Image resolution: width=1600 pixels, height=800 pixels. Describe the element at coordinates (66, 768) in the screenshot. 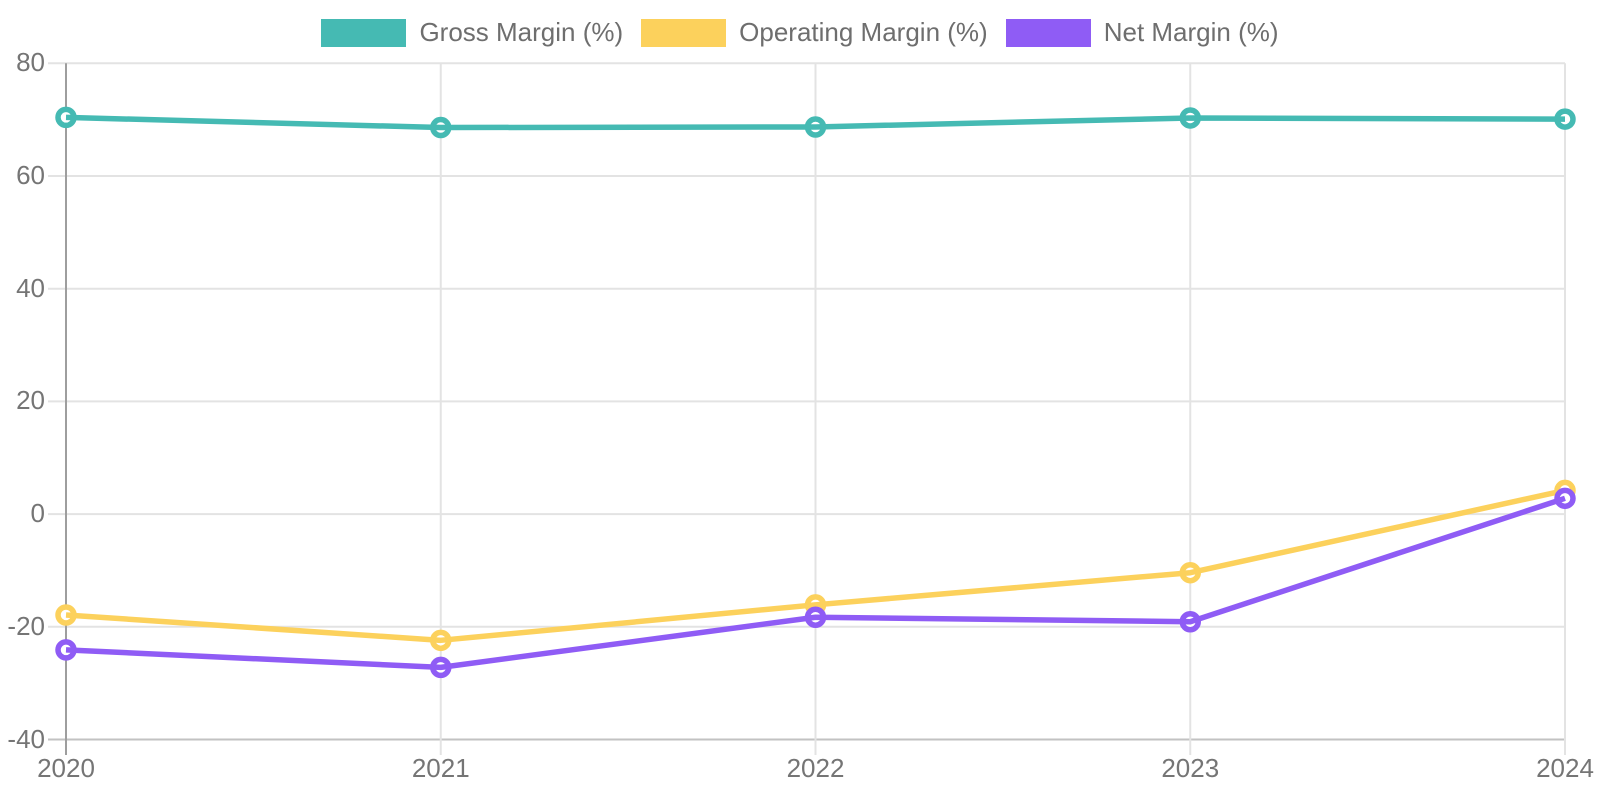

I see `x-tick-label-2020: 2020` at that location.